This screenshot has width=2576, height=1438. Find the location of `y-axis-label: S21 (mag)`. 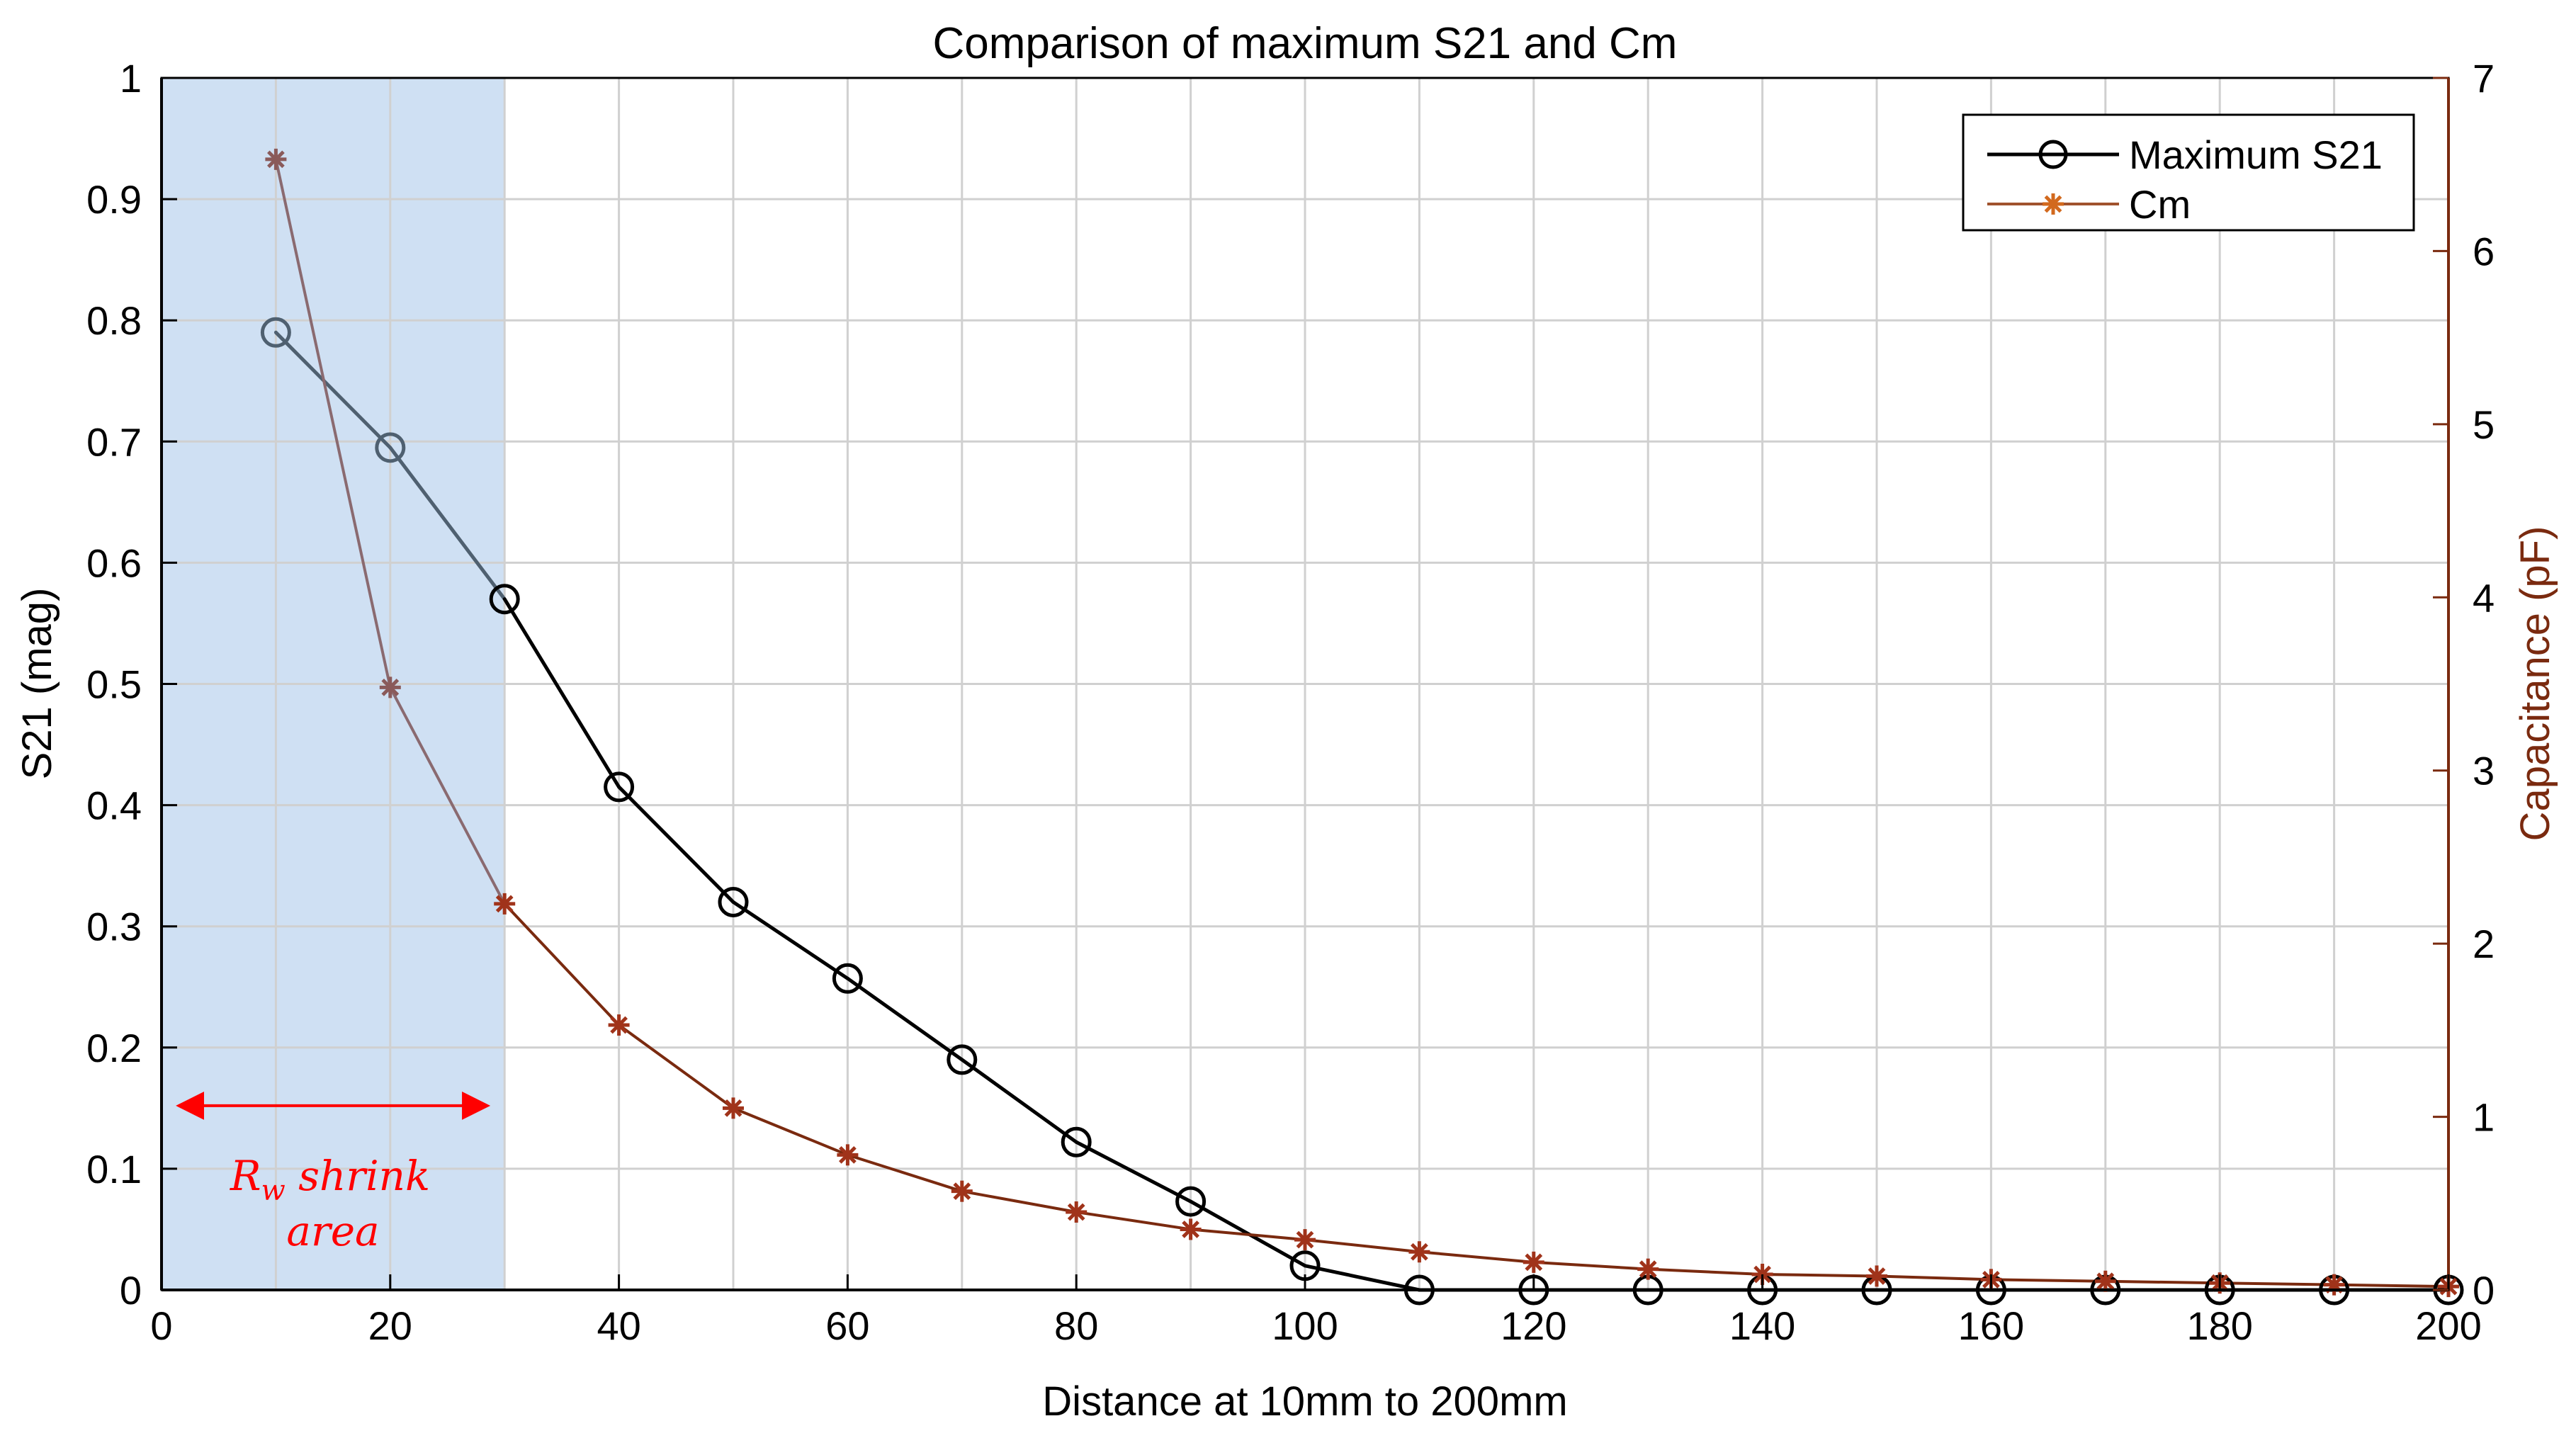

y-axis-label: S21 (mag) is located at coordinates (37, 684).